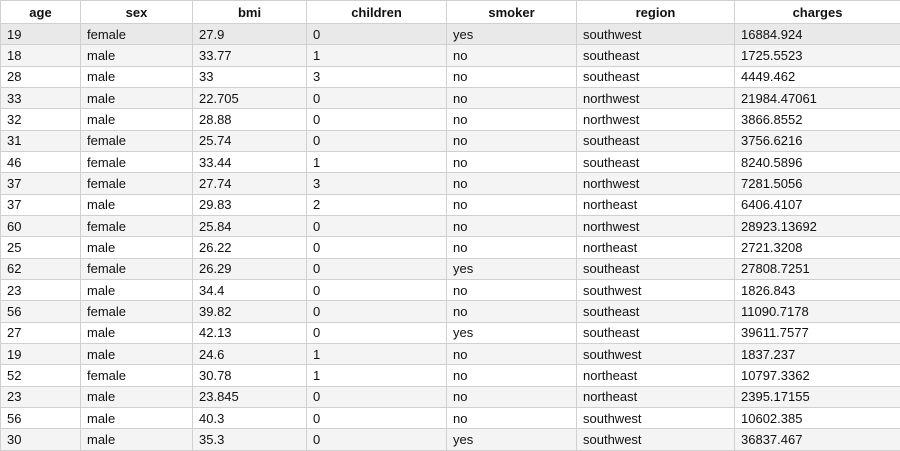 The image size is (900, 451). I want to click on column-header-bmi: bmi, so click(249, 12).